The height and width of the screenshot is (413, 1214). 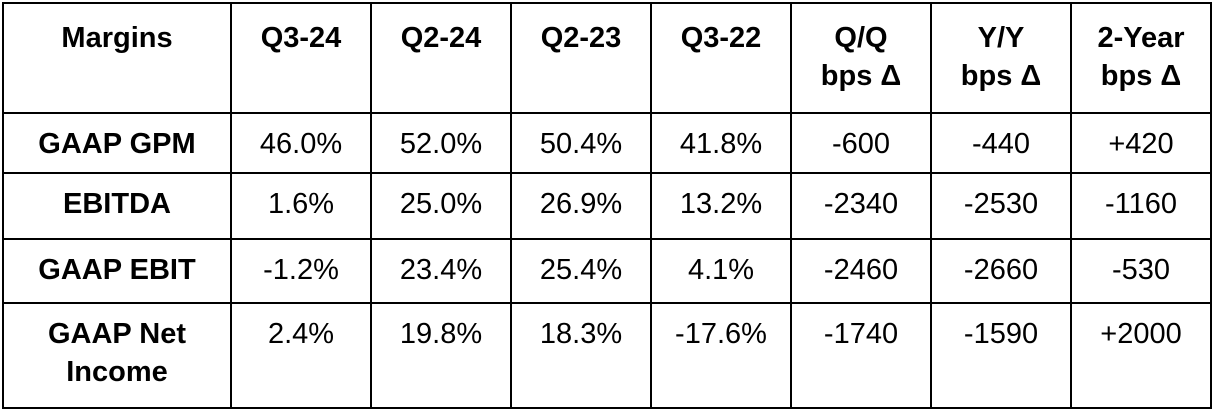 I want to click on cell: 1.6%, so click(x=301, y=206).